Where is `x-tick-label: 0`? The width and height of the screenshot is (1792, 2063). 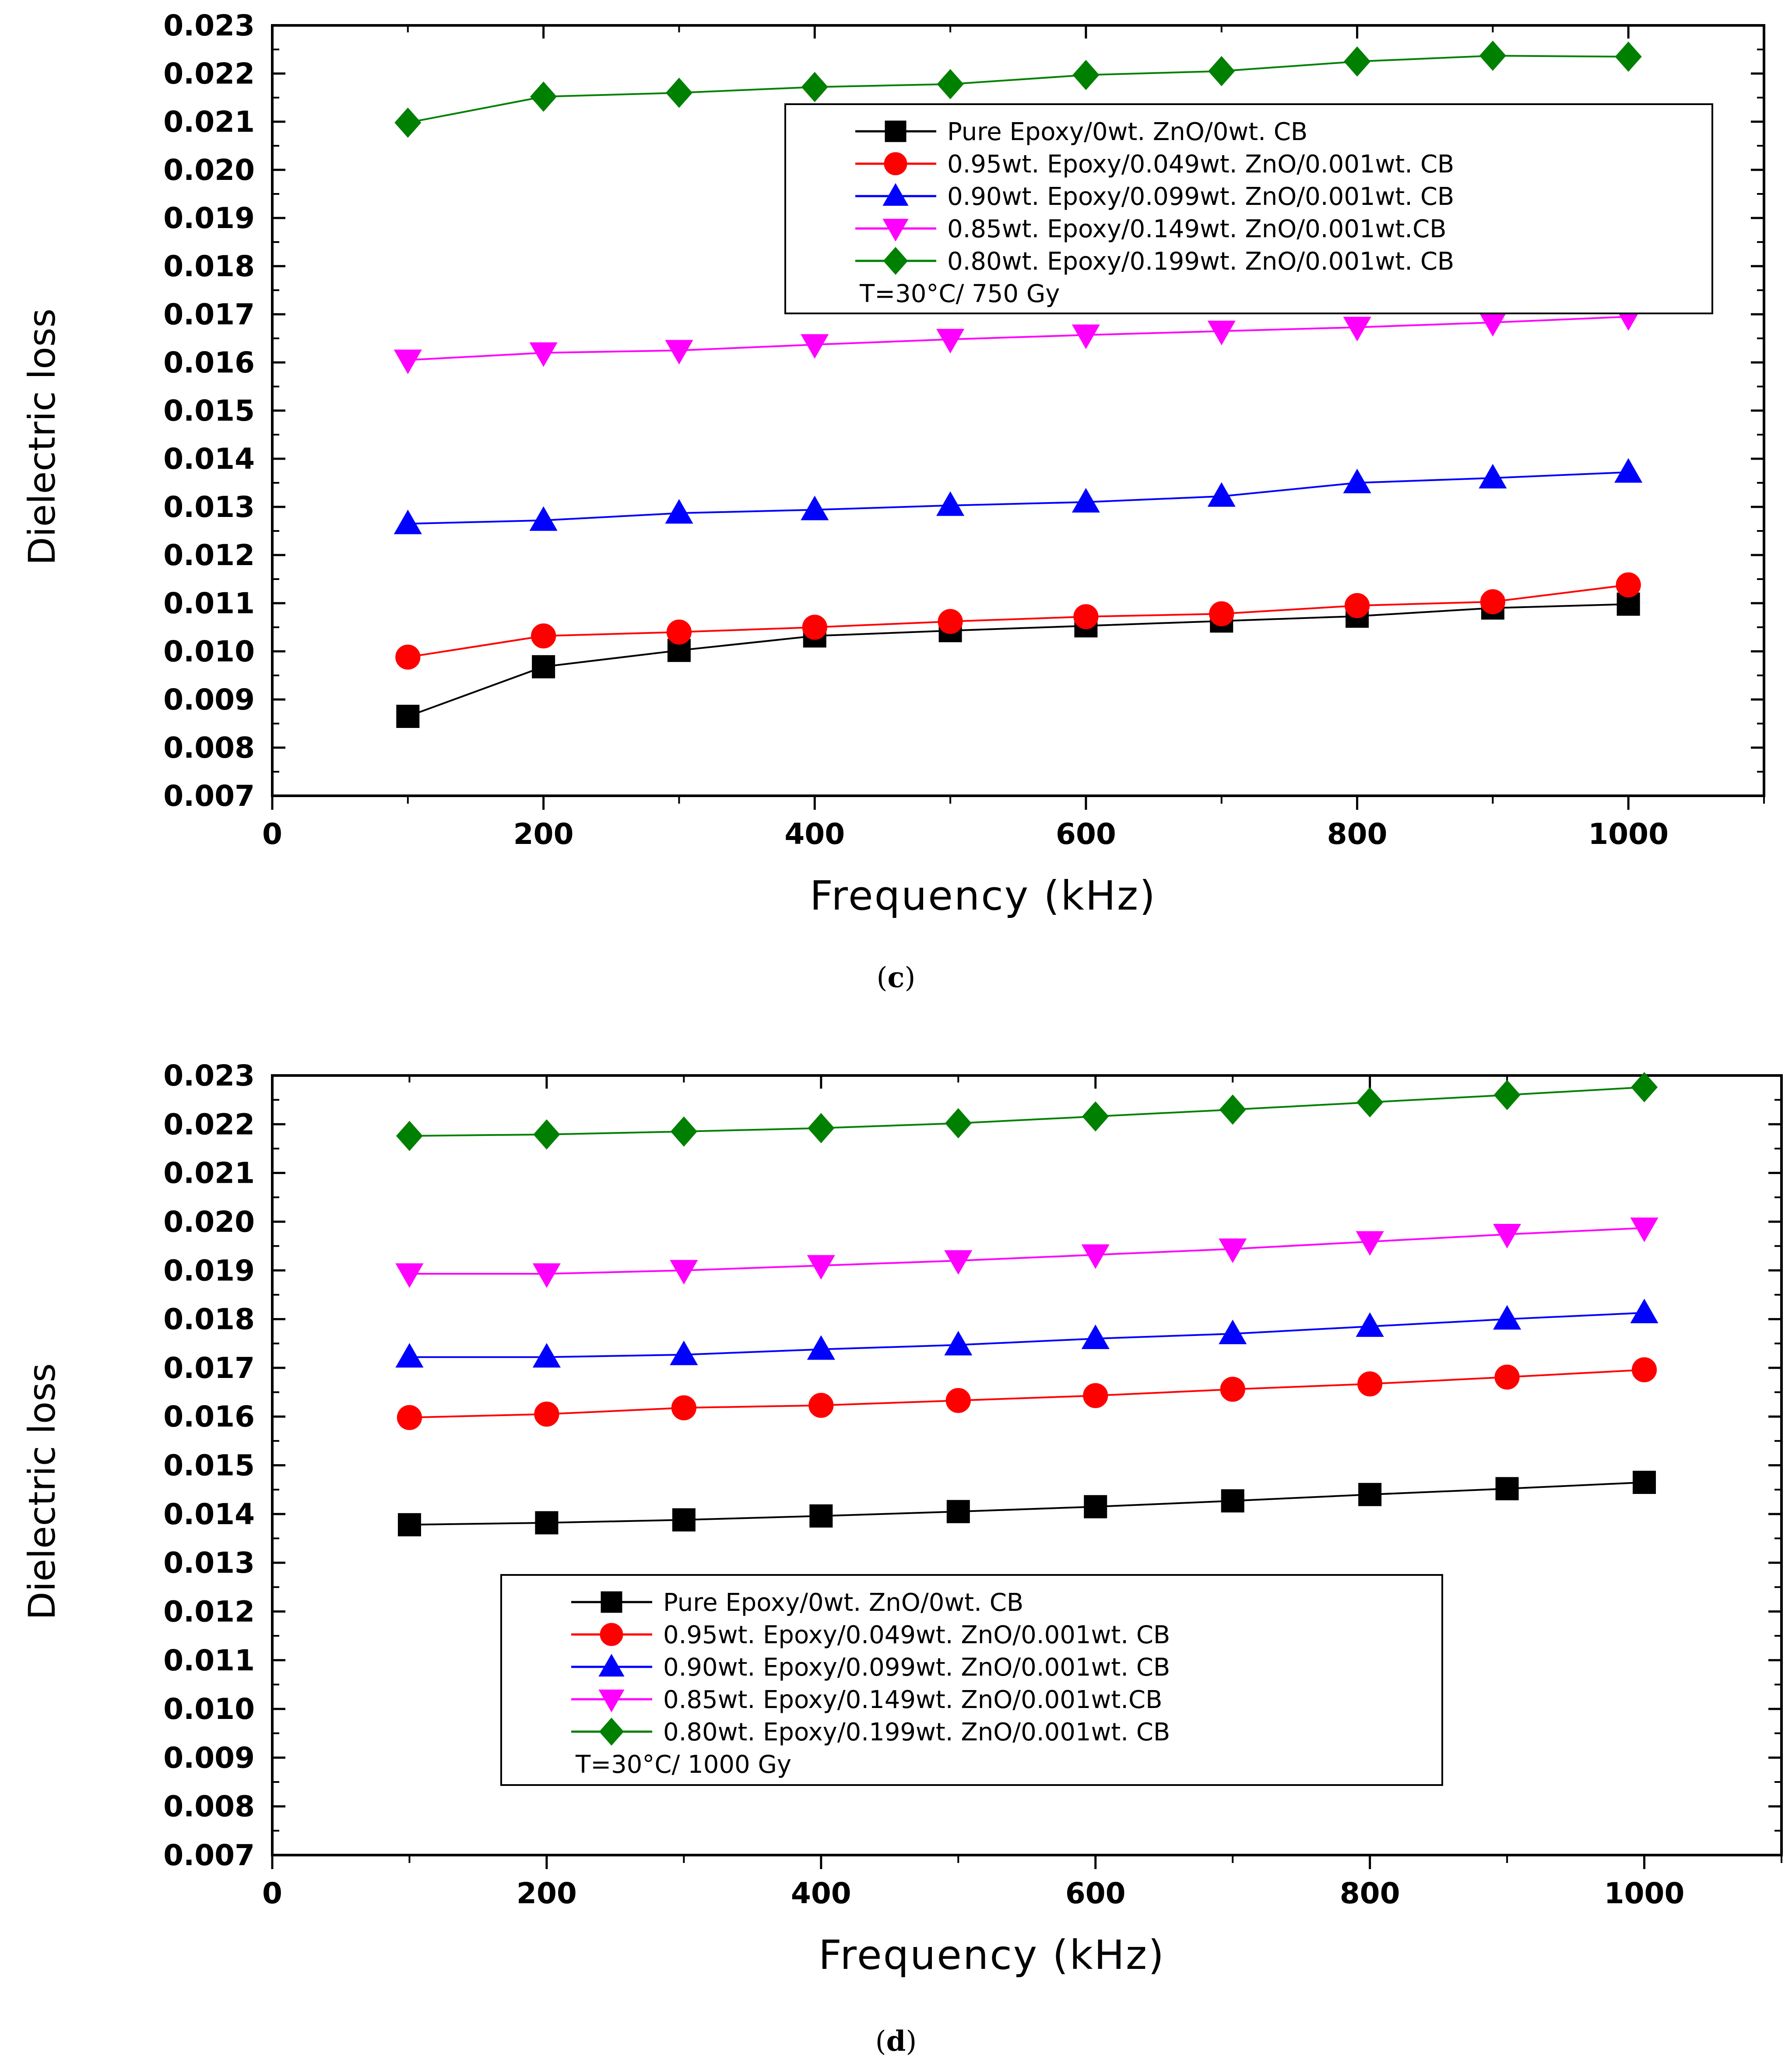
x-tick-label: 0 is located at coordinates (272, 1893).